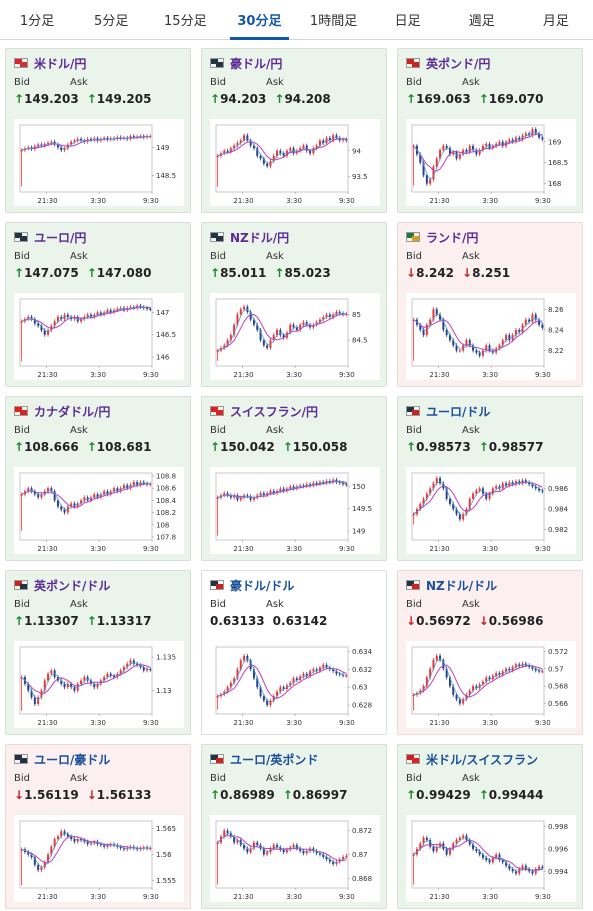 This screenshot has width=593, height=911. I want to click on pair-name-link: NZドル/ドル, so click(462, 585).